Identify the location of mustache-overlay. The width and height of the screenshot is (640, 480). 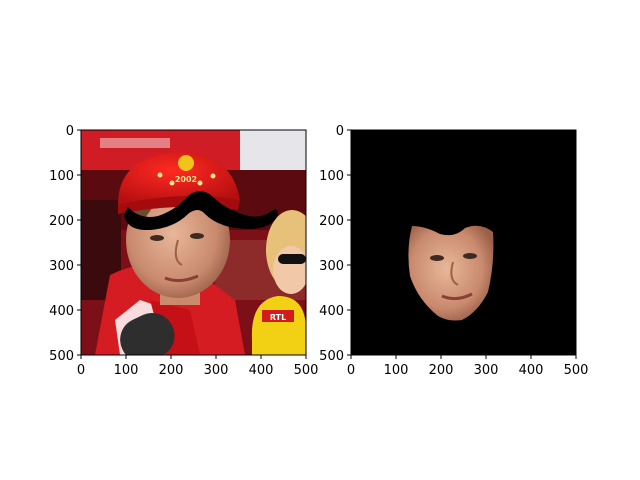
(201, 211).